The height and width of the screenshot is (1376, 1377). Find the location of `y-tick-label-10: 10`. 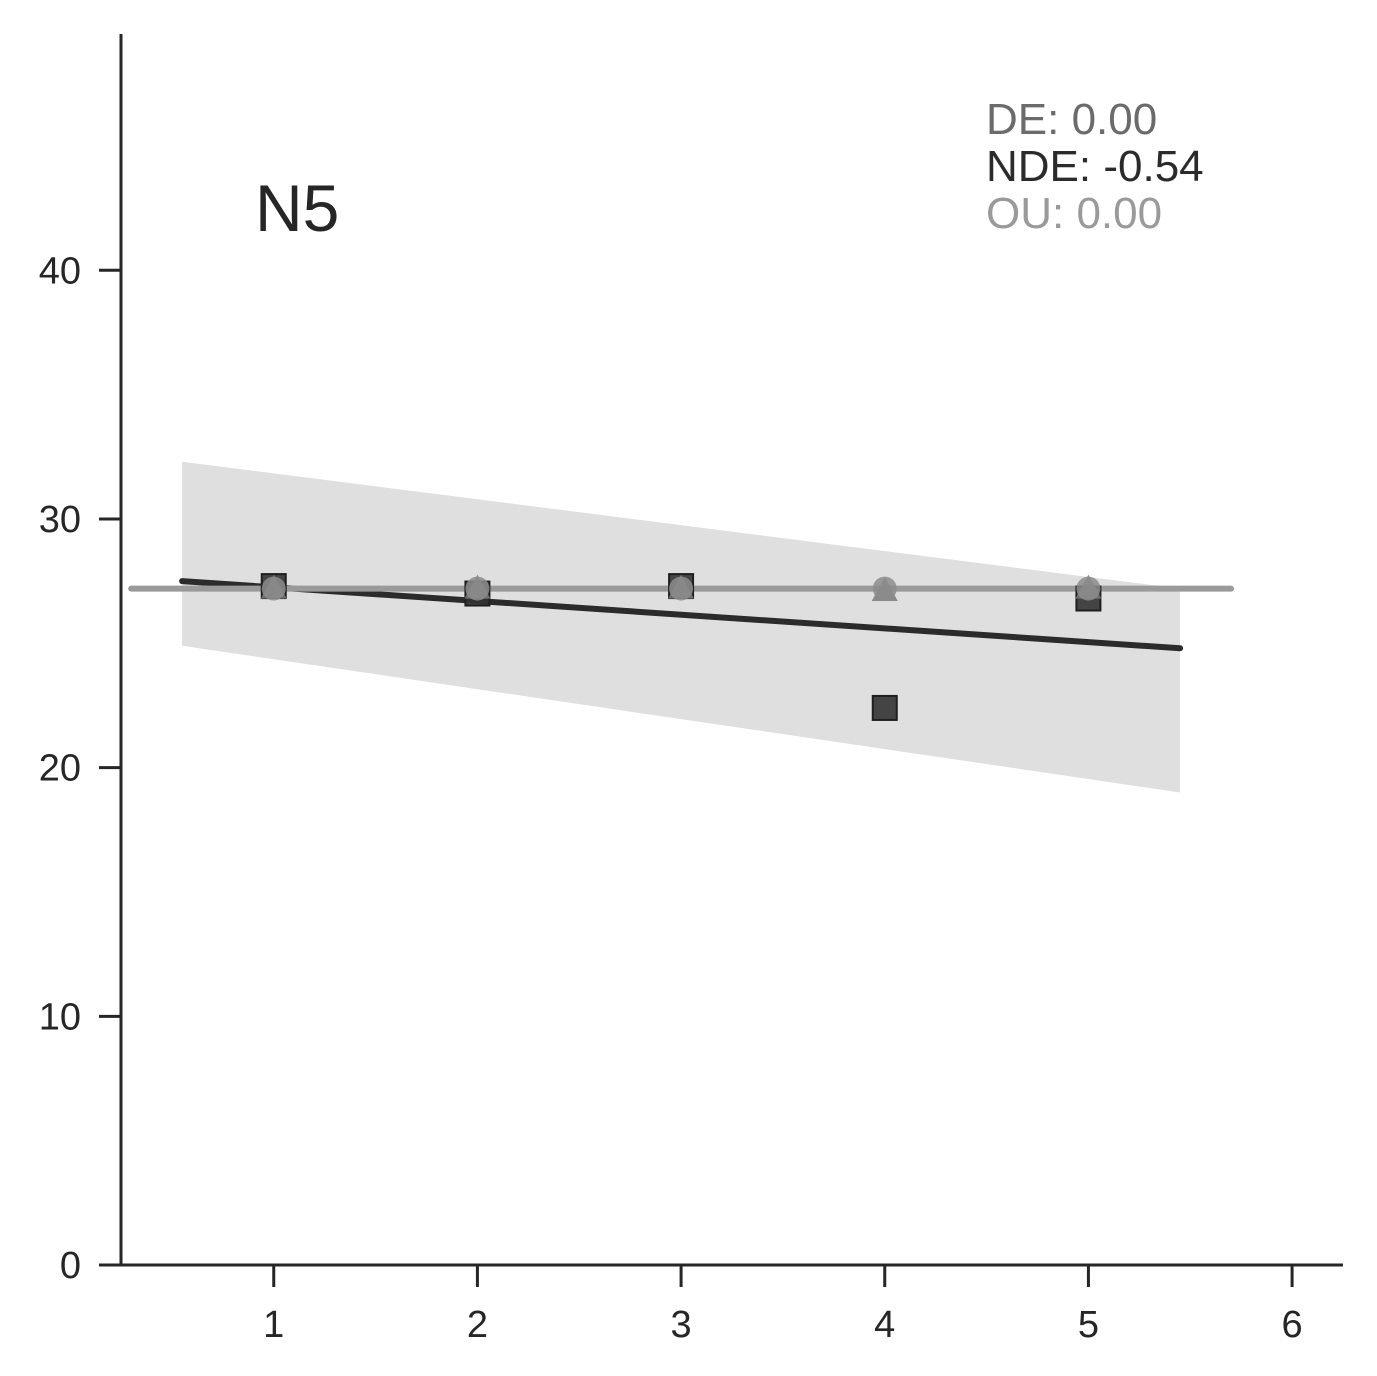

y-tick-label-10: 10 is located at coordinates (60, 1017).